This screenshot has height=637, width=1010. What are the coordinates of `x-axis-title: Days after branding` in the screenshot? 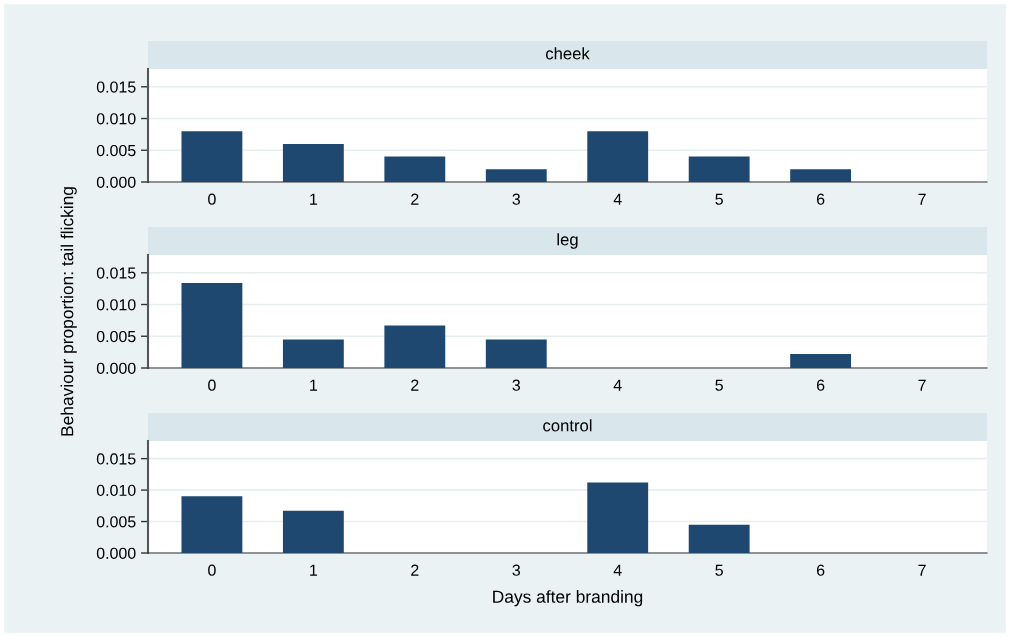 It's located at (568, 598).